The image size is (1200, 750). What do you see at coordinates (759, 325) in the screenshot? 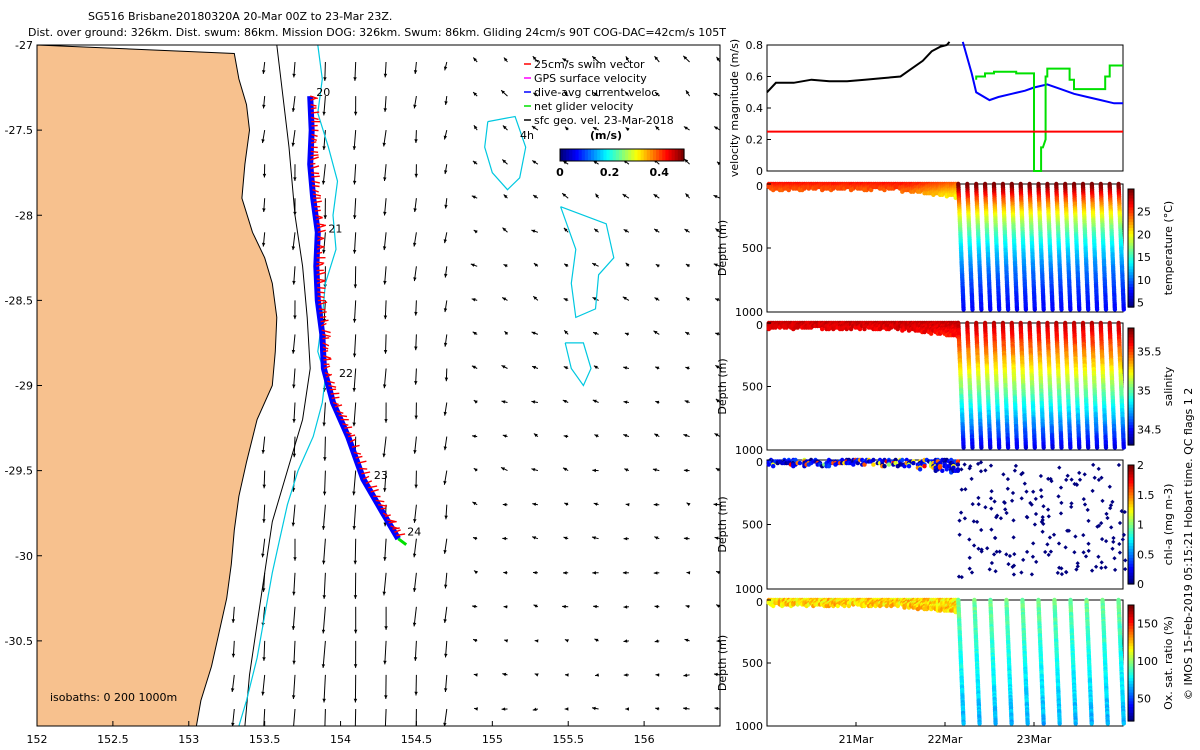
I see `section-y-tick-label: 0` at bounding box center [759, 325].